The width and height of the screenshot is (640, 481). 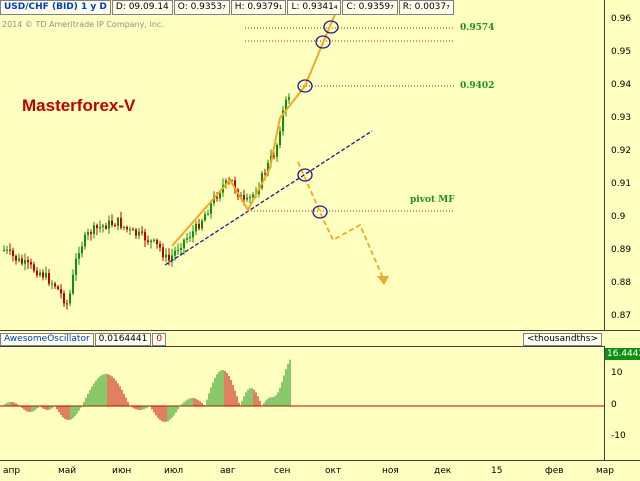 I want to click on symbol-label: USD/CHF (BID) 1 y D, so click(x=55, y=7).